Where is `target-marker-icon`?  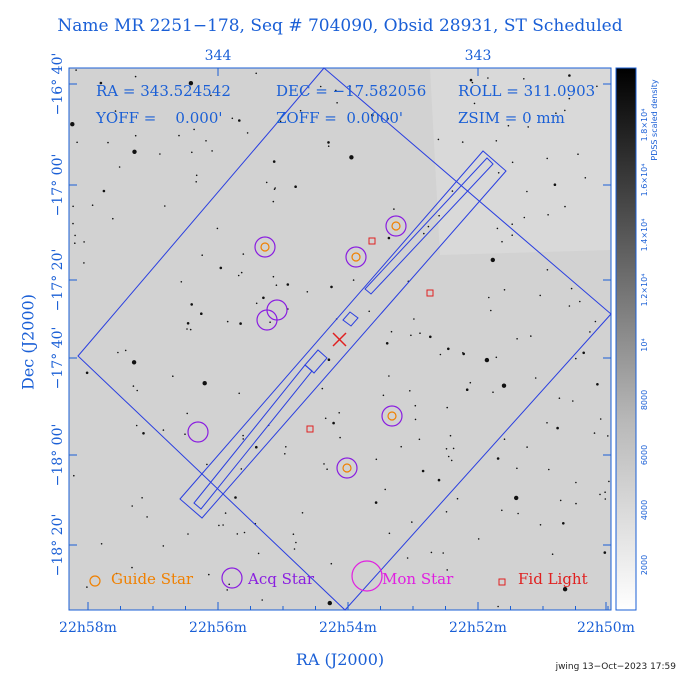 target-marker-icon is located at coordinates (339, 339).